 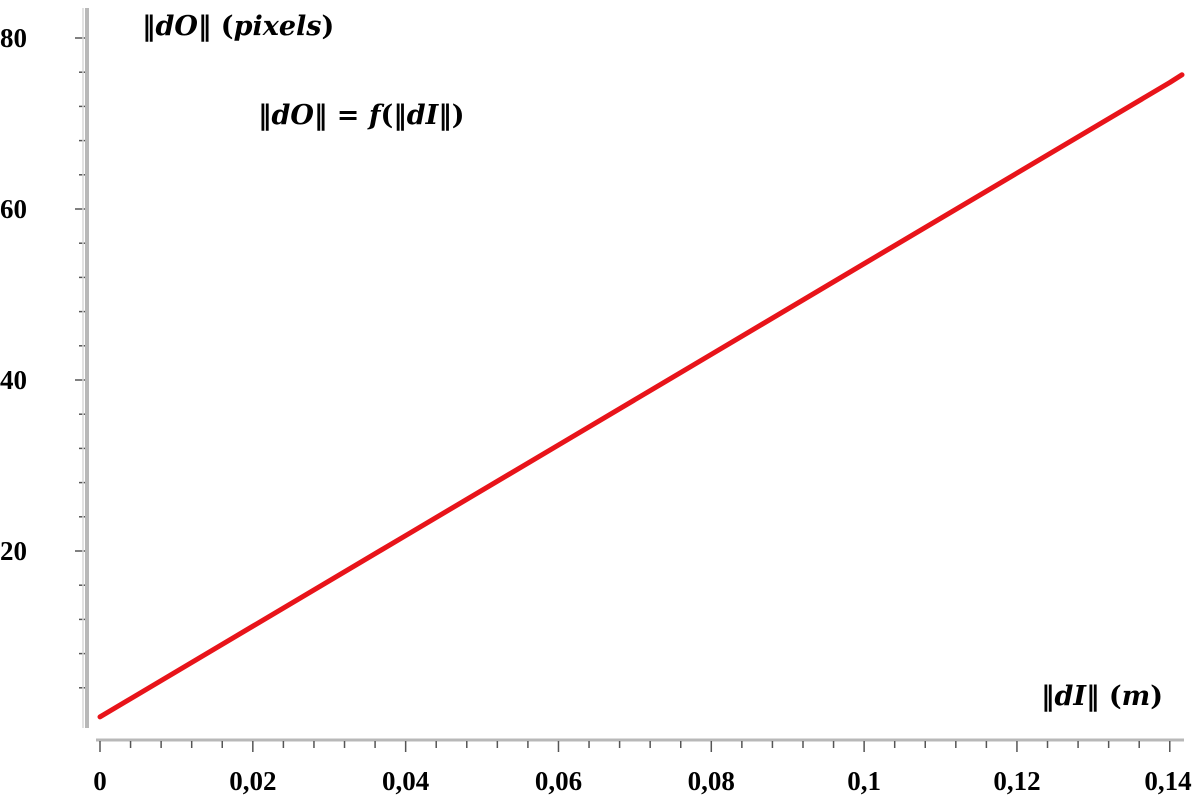 What do you see at coordinates (642, 781) in the screenshot?
I see `x-tick-labels: 0 0,02 0,04 0,06 0,08 0,1 0,12 0,14` at bounding box center [642, 781].